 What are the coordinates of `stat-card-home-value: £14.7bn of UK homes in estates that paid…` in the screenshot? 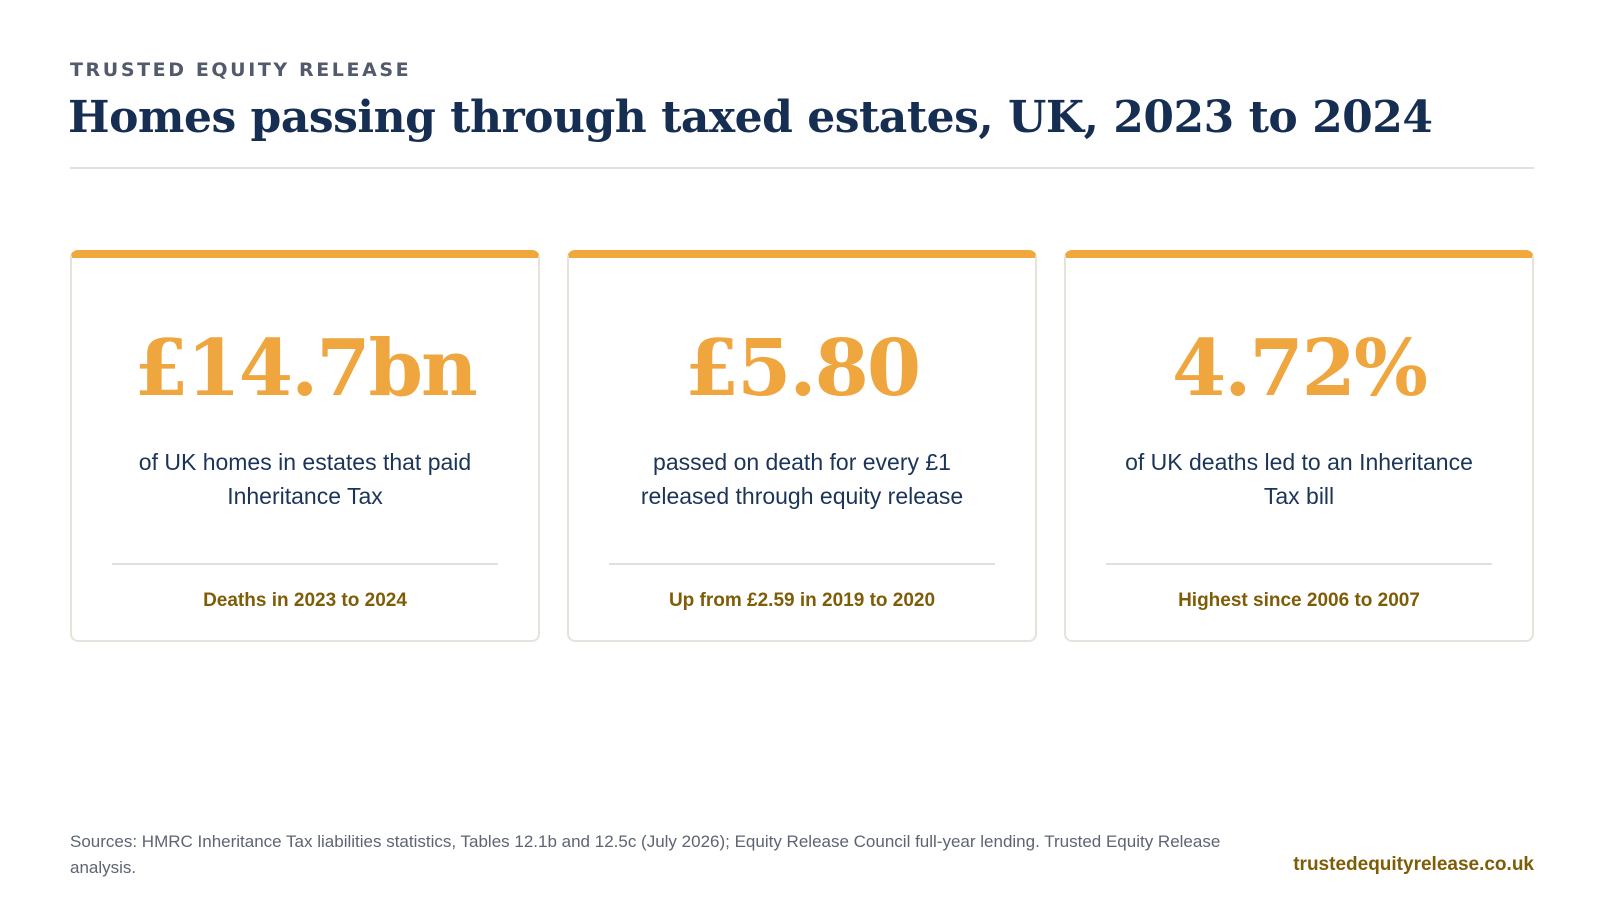 It's located at (305, 446).